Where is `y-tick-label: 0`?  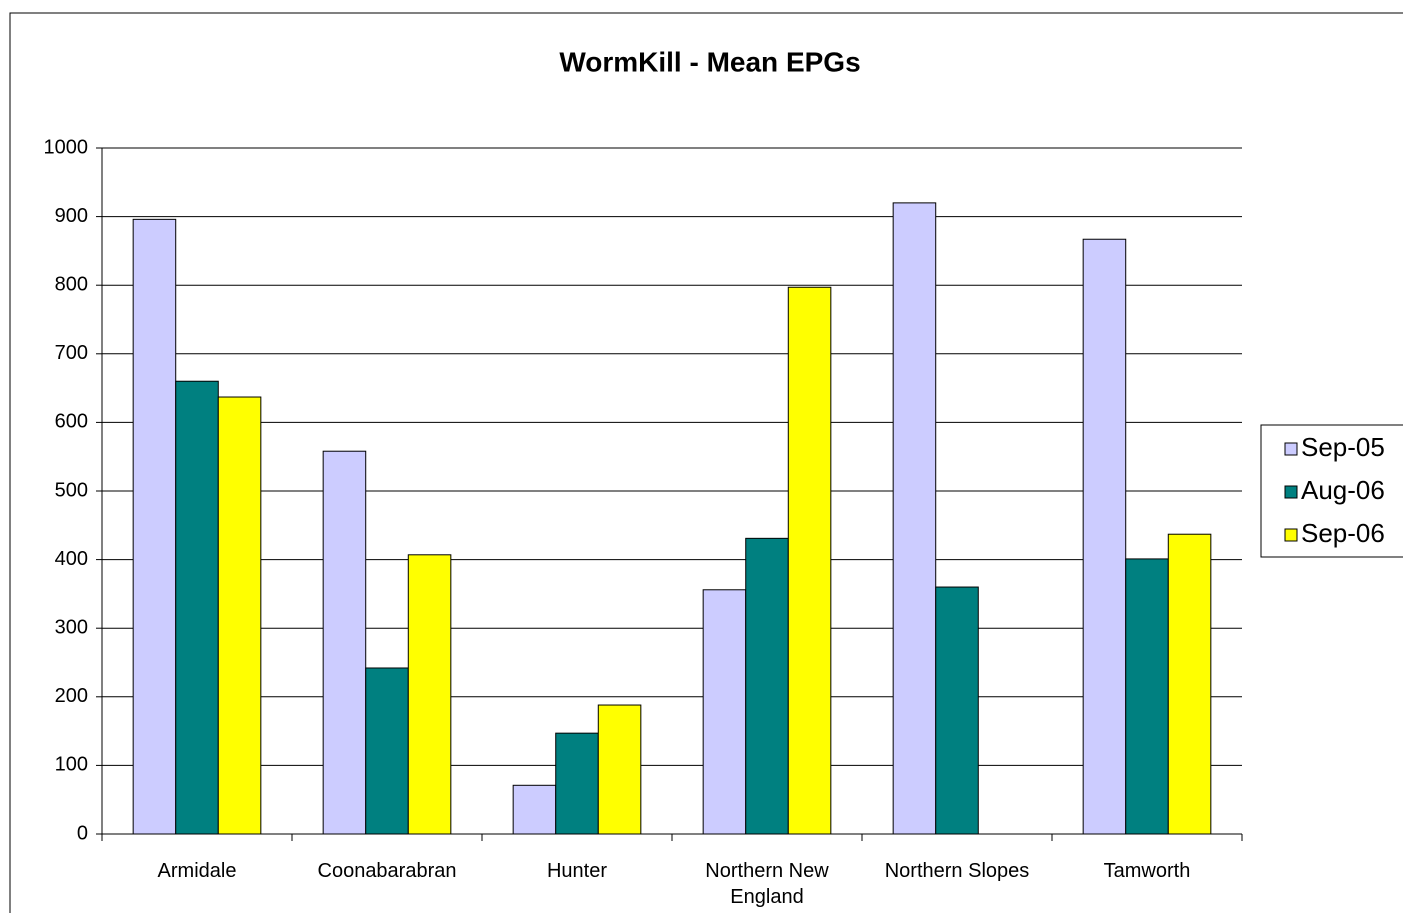 y-tick-label: 0 is located at coordinates (82, 833).